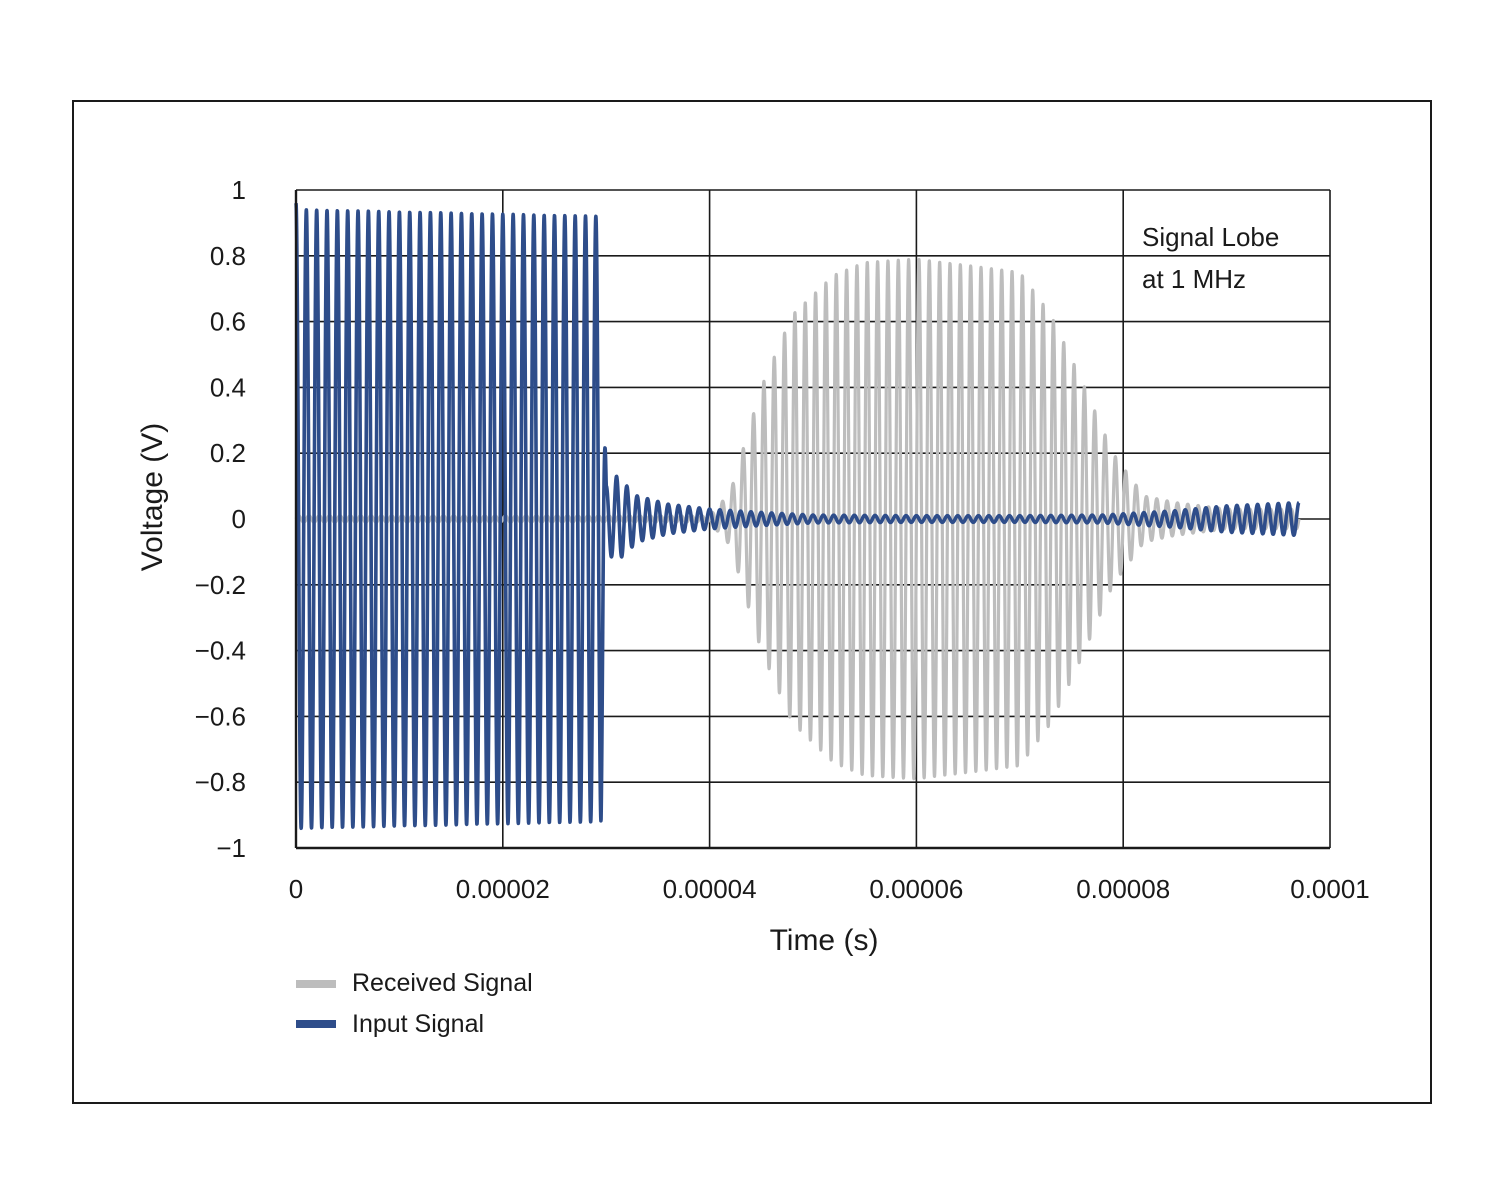 This screenshot has width=1500, height=1200. What do you see at coordinates (316, 1024) in the screenshot?
I see `legend-swatch-input` at bounding box center [316, 1024].